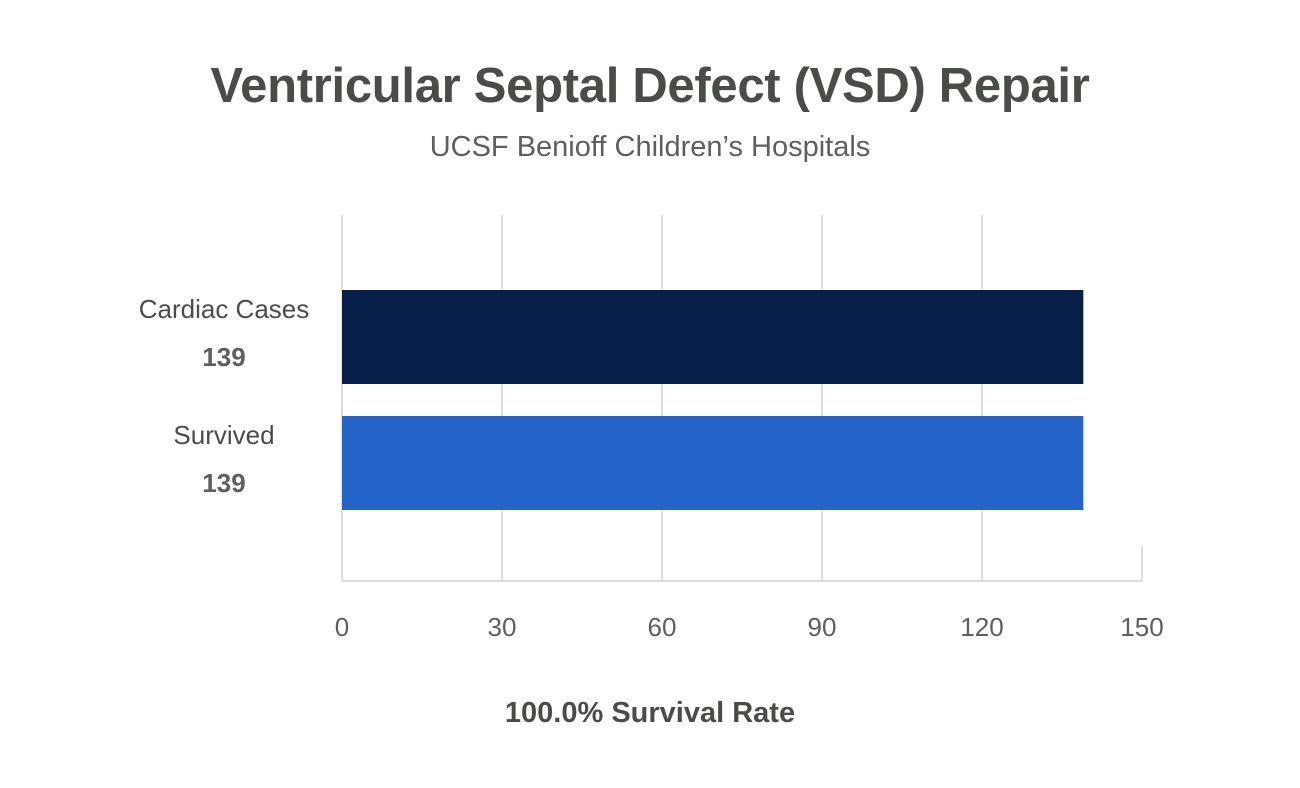 This screenshot has width=1300, height=788. I want to click on x-tick-label: 60, so click(662, 627).